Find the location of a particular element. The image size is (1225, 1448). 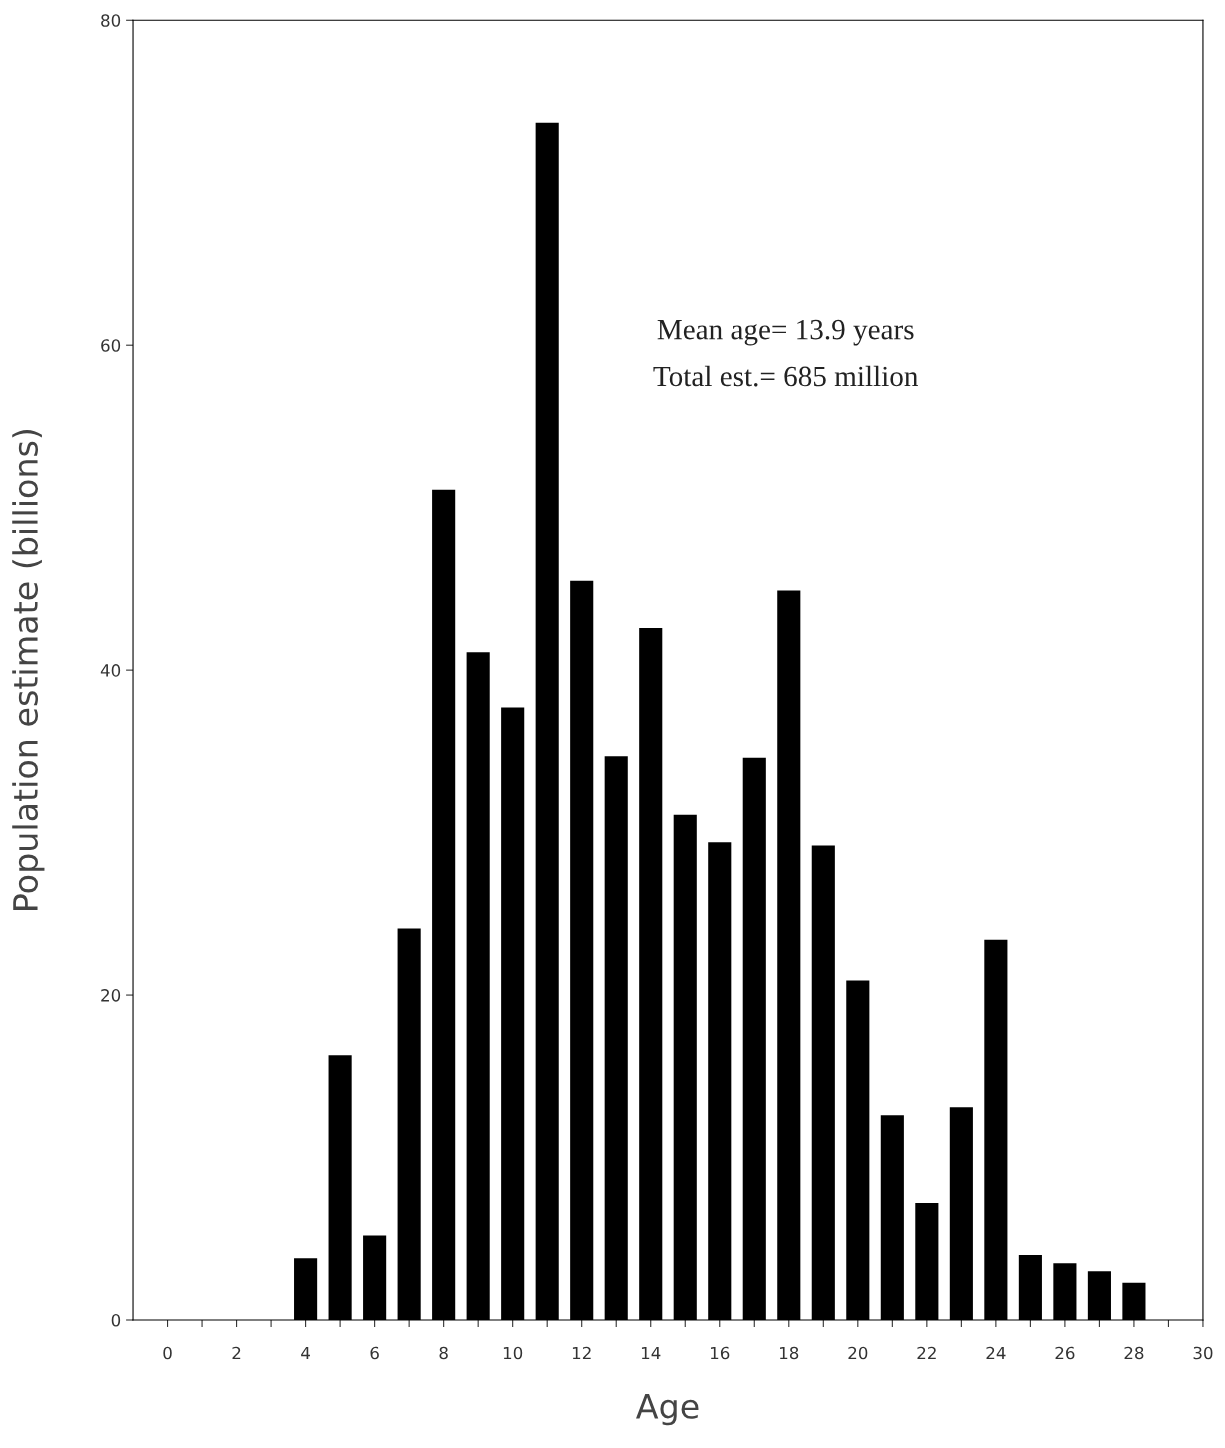

y-axis-title: Population estimate (billions) is located at coordinates (28, 669).